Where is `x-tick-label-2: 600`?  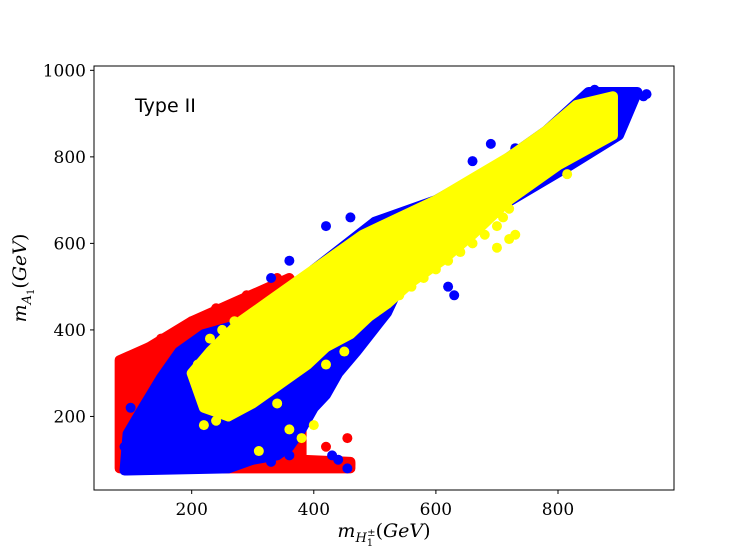 x-tick-label-2: 600 is located at coordinates (436, 510).